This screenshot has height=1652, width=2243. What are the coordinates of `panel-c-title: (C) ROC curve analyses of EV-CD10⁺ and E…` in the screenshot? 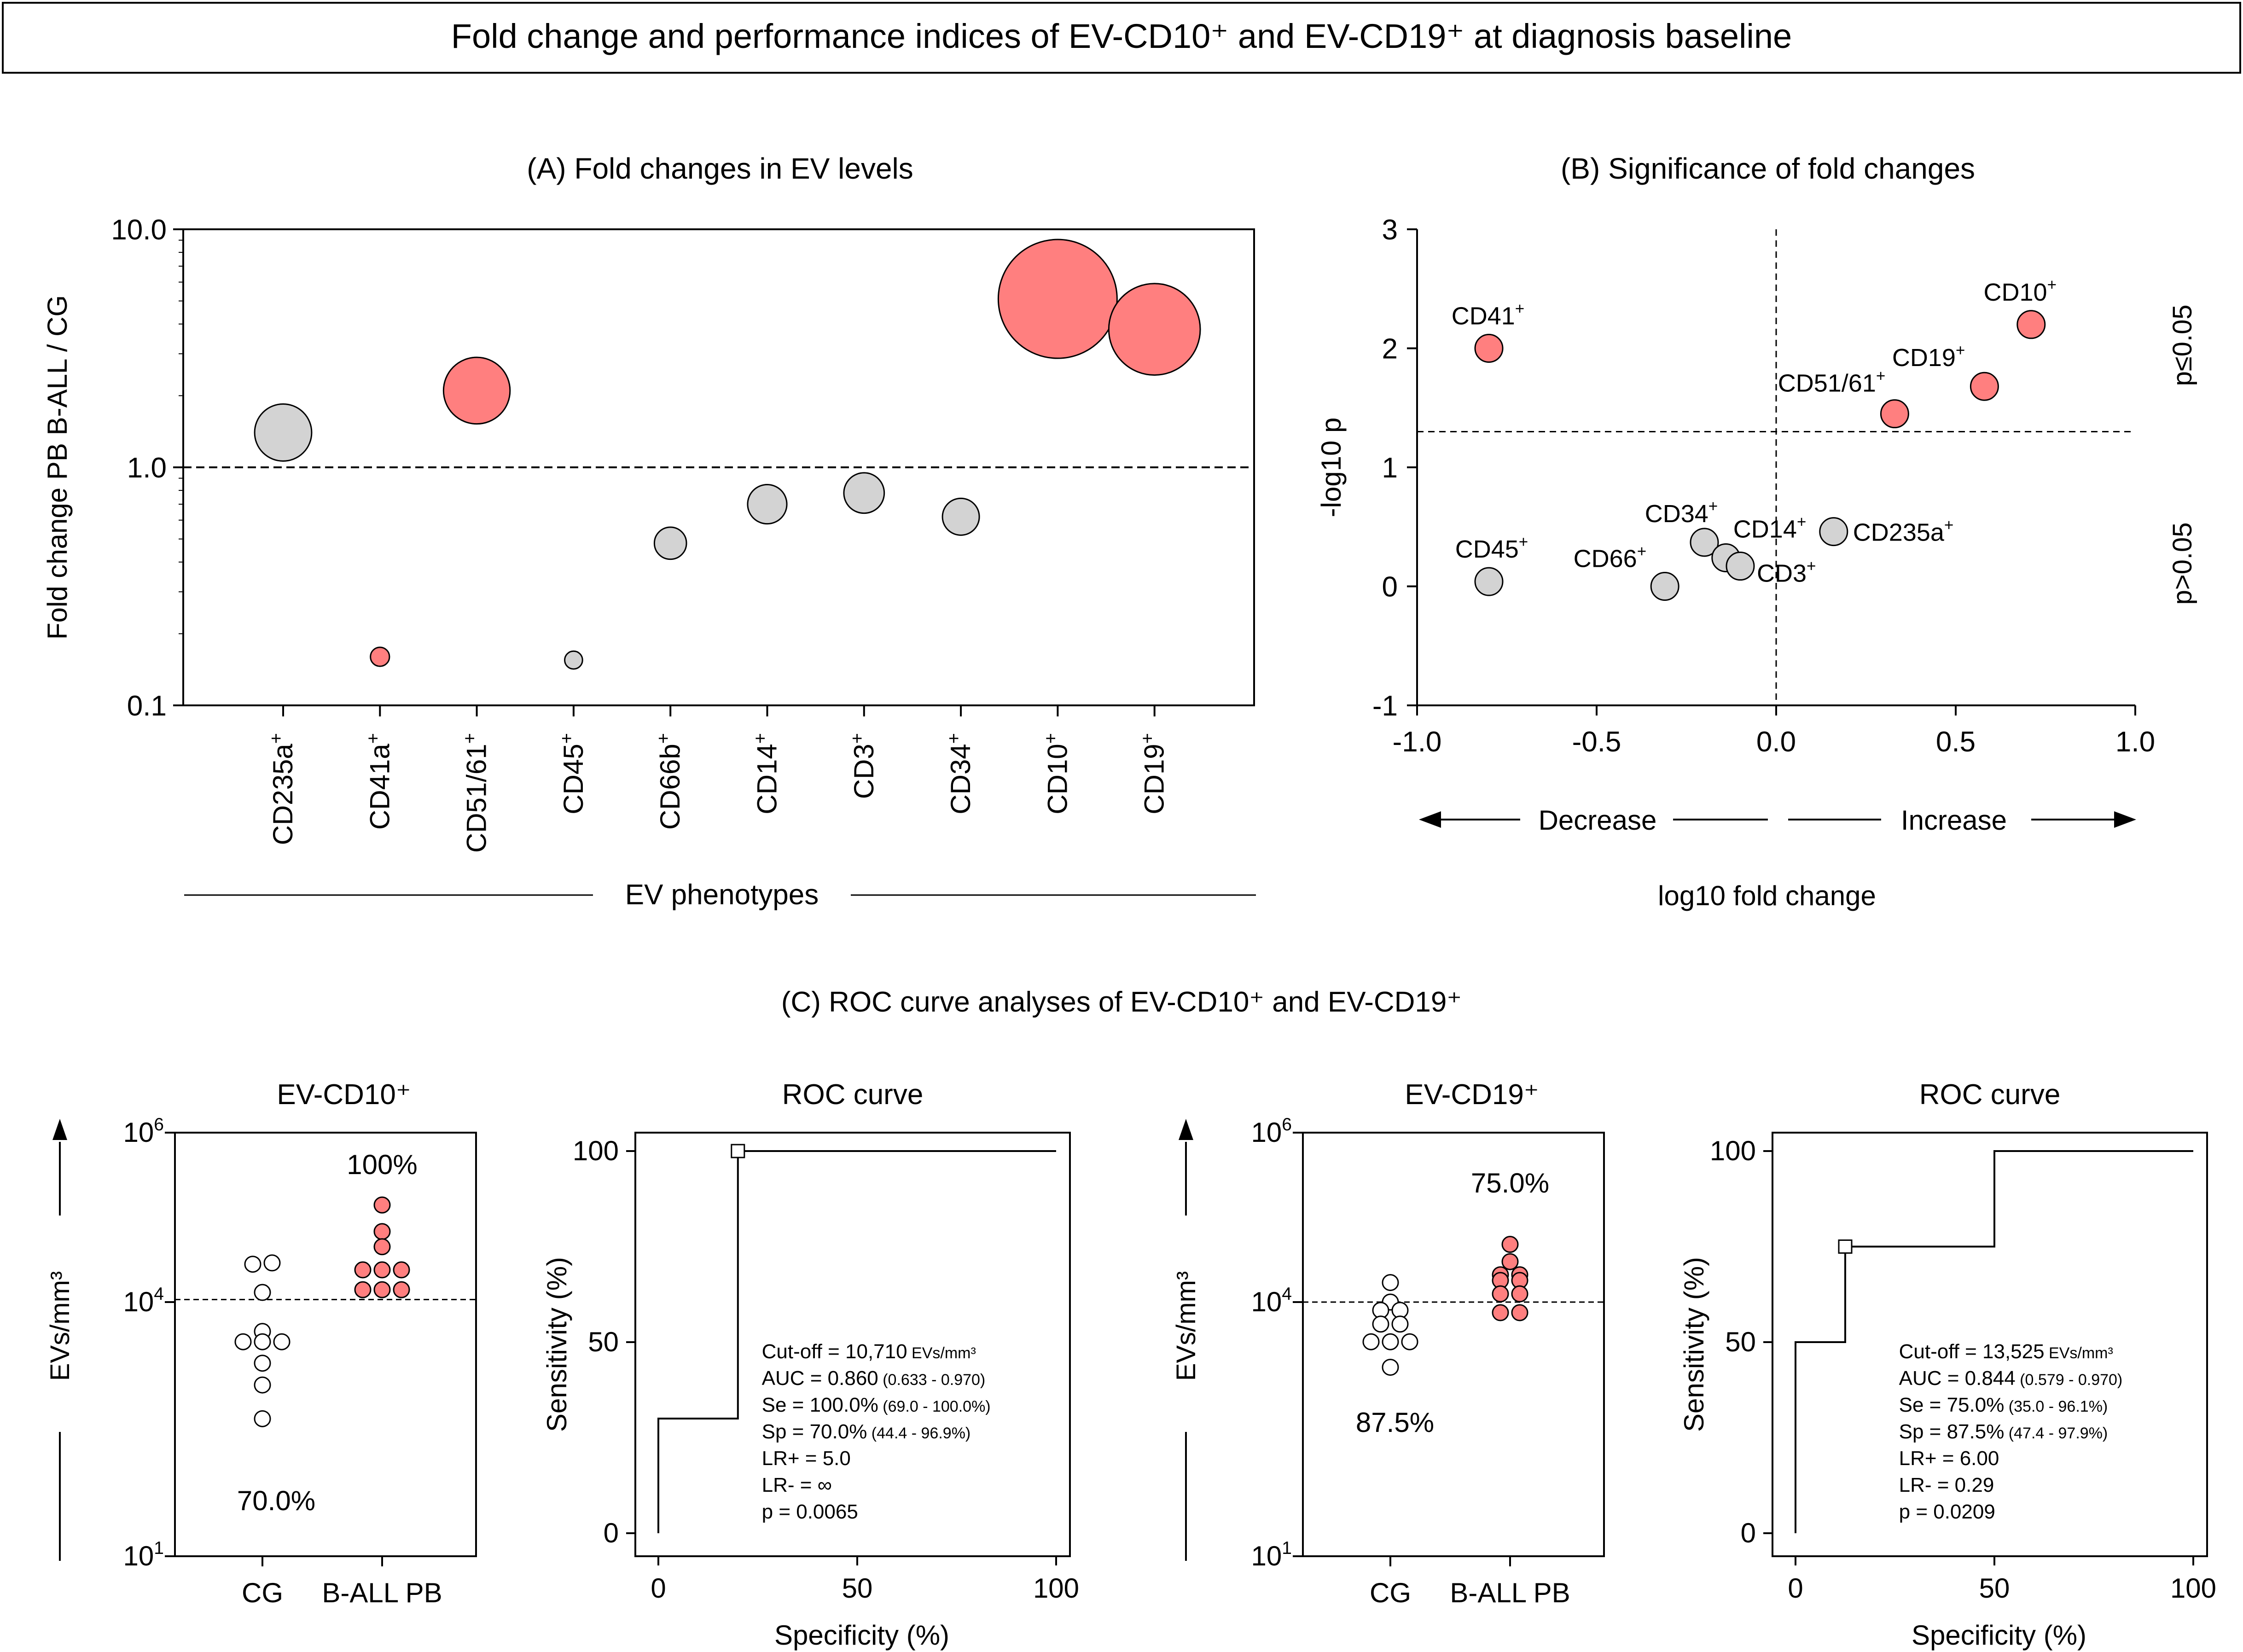 It's located at (1121, 1002).